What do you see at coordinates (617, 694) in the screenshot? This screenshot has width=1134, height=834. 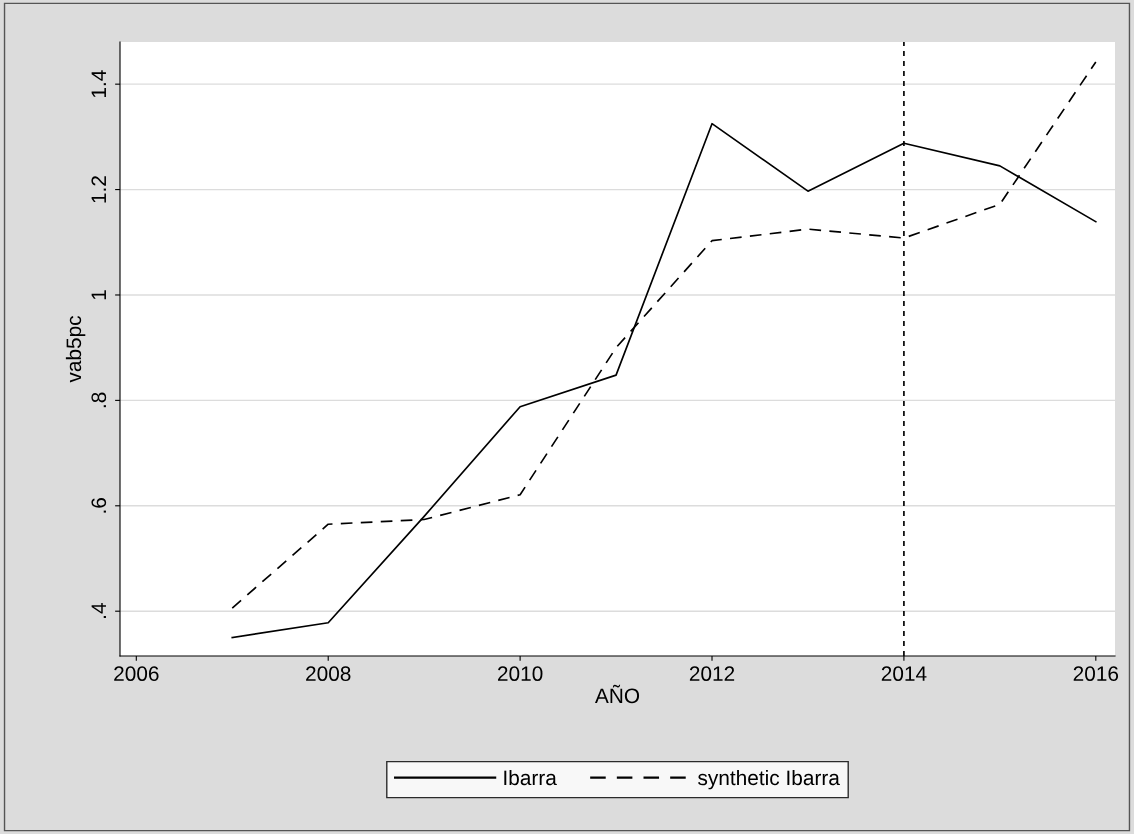 I see `x-axis-title: AÑO` at bounding box center [617, 694].